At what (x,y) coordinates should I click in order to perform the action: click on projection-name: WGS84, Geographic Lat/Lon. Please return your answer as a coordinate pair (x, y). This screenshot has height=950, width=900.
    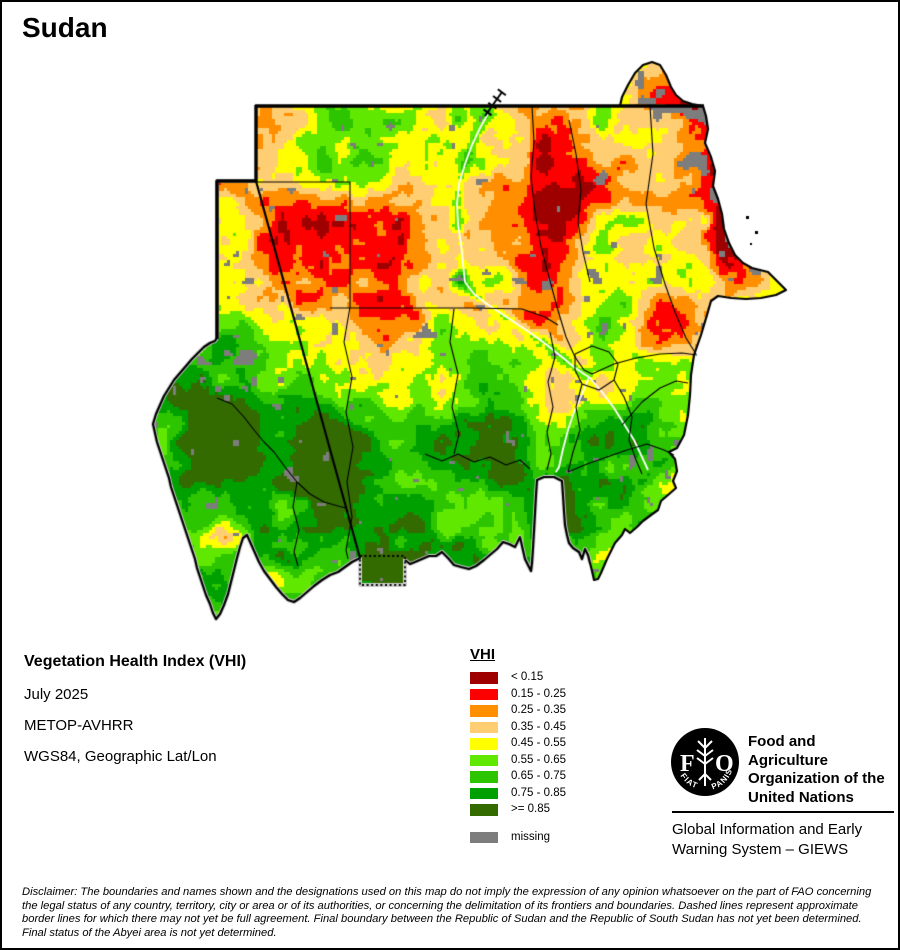
    Looking at the image, I should click on (120, 756).